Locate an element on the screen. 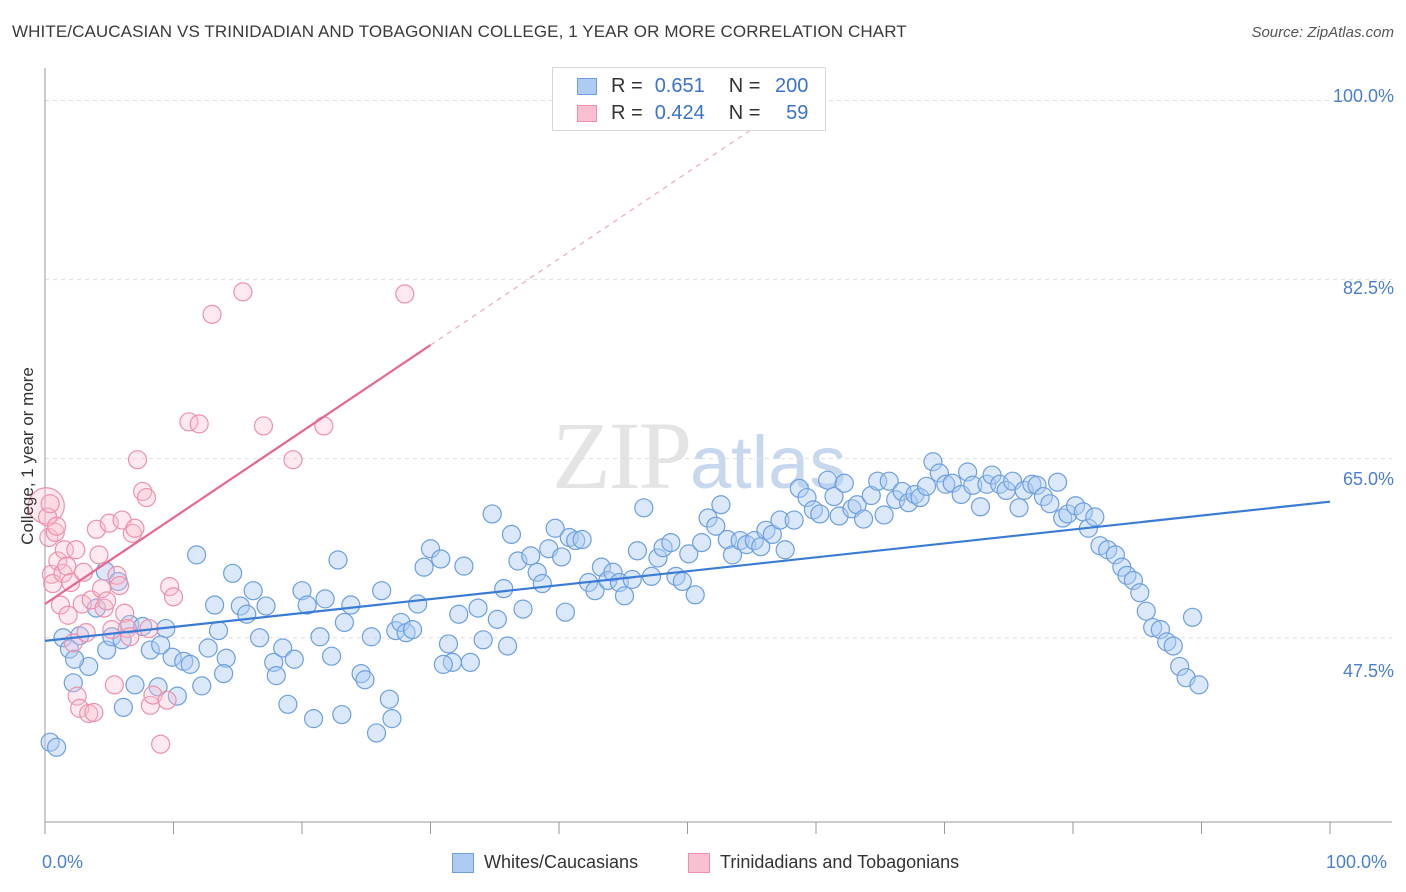  watermark-atlas: atlas is located at coordinates (768, 462).